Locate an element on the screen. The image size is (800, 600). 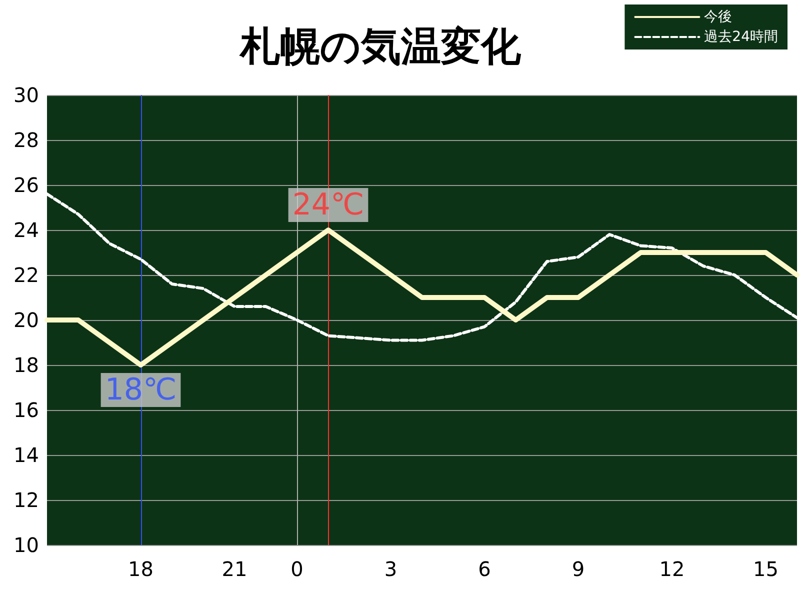
y-tick-label: 22 is located at coordinates (26, 275).